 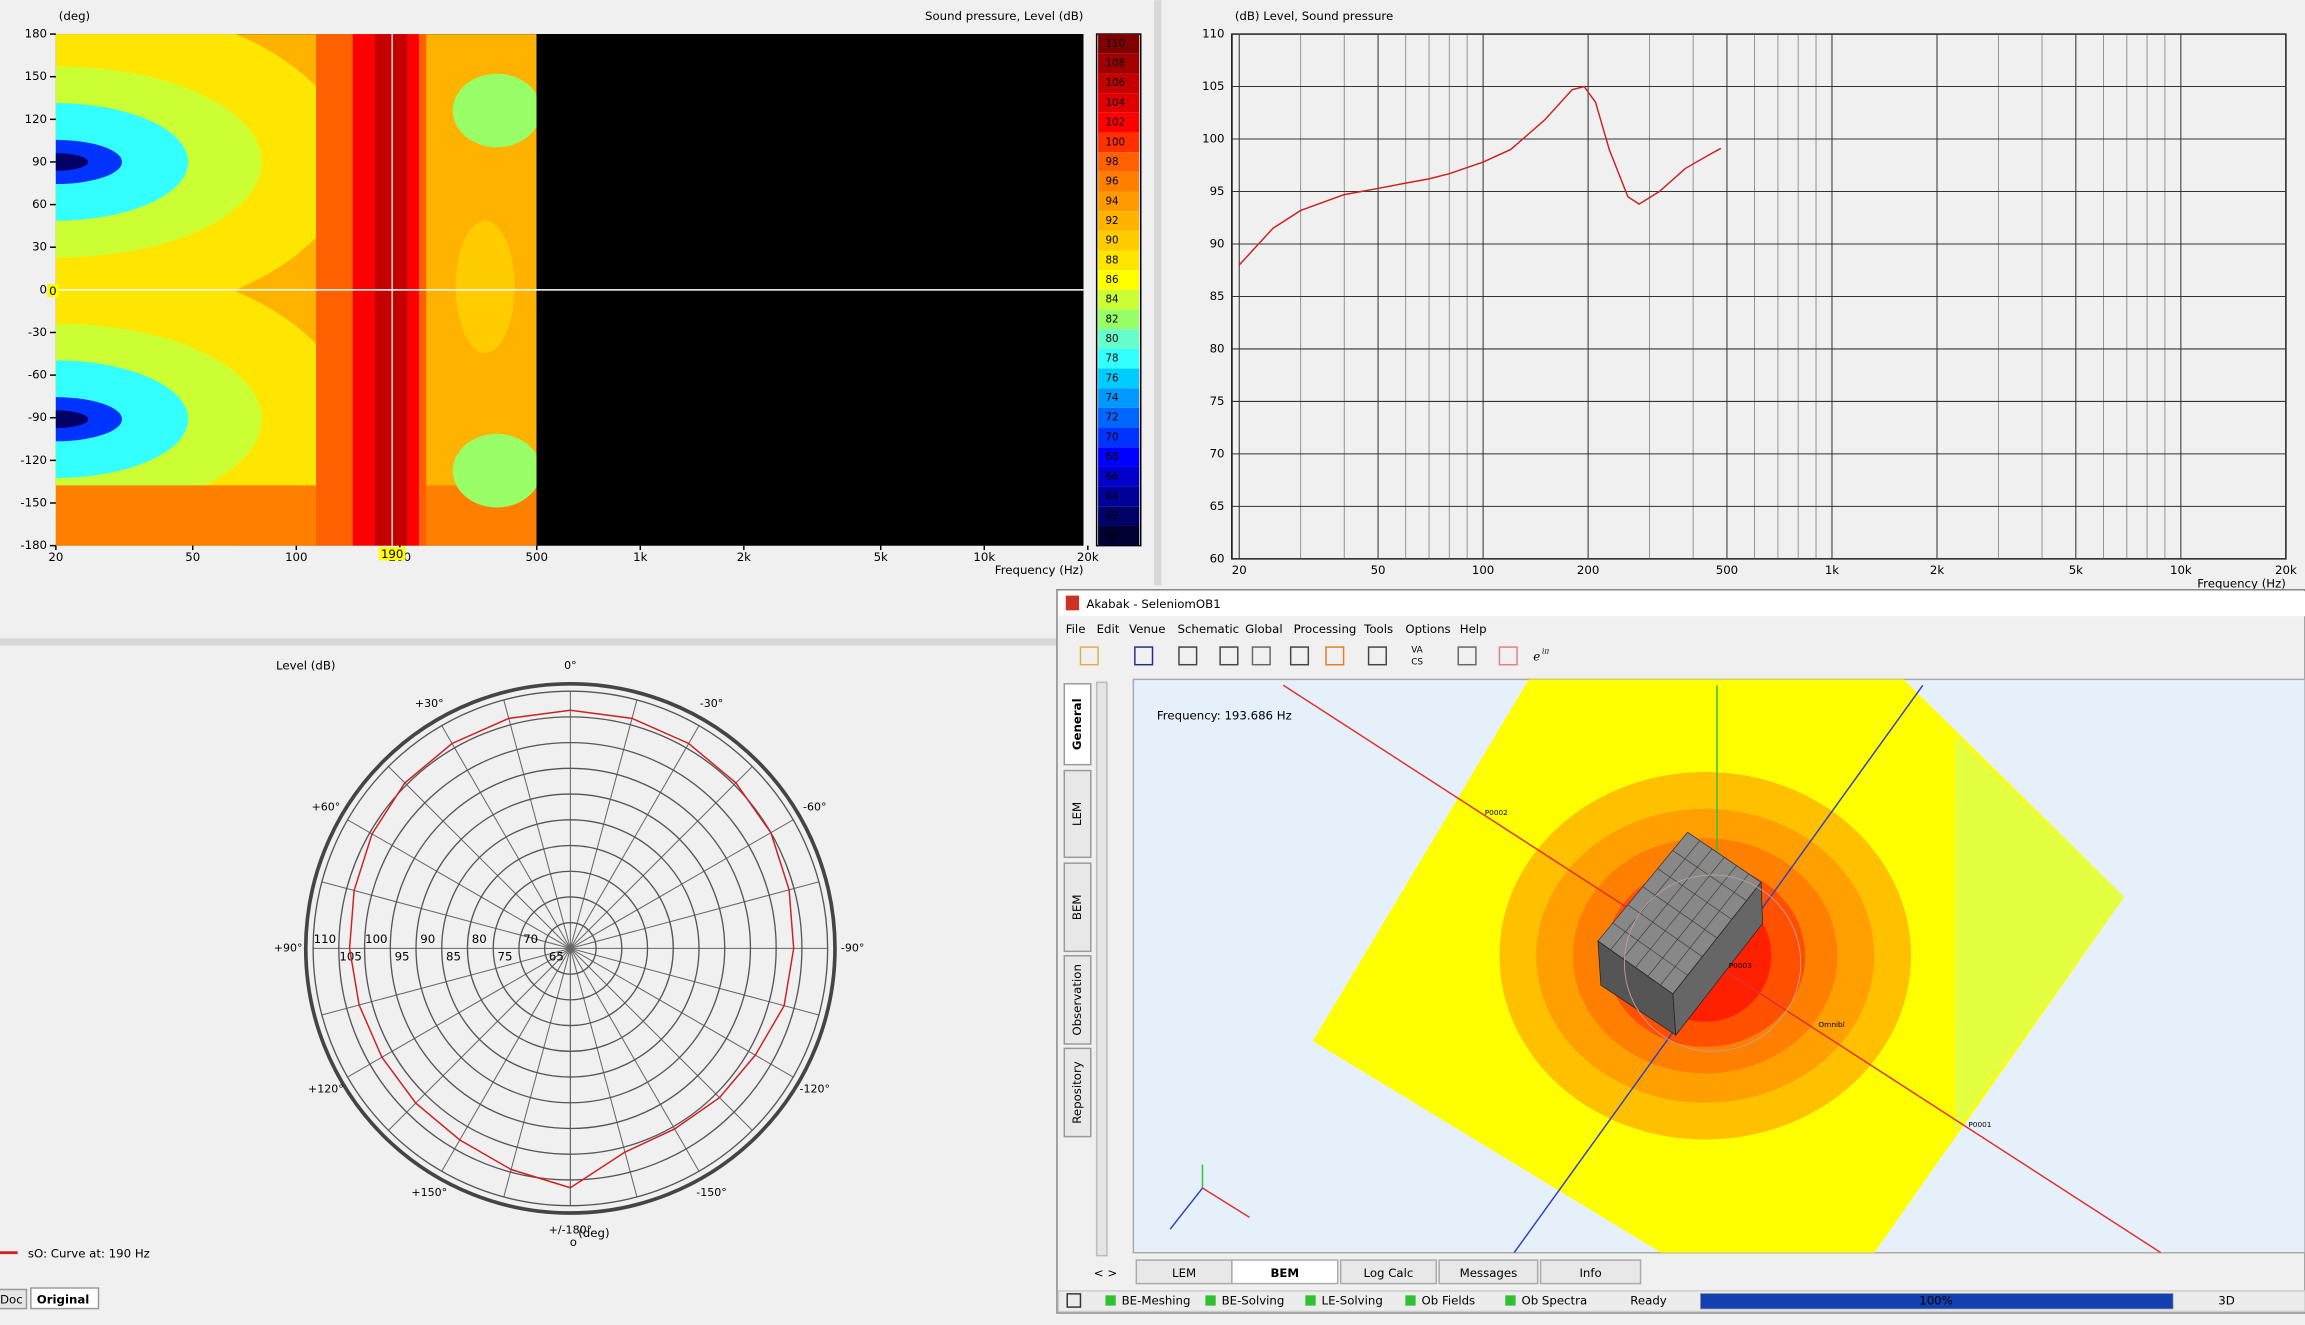 I want to click on angle-tick-label: 0°, so click(x=570, y=665).